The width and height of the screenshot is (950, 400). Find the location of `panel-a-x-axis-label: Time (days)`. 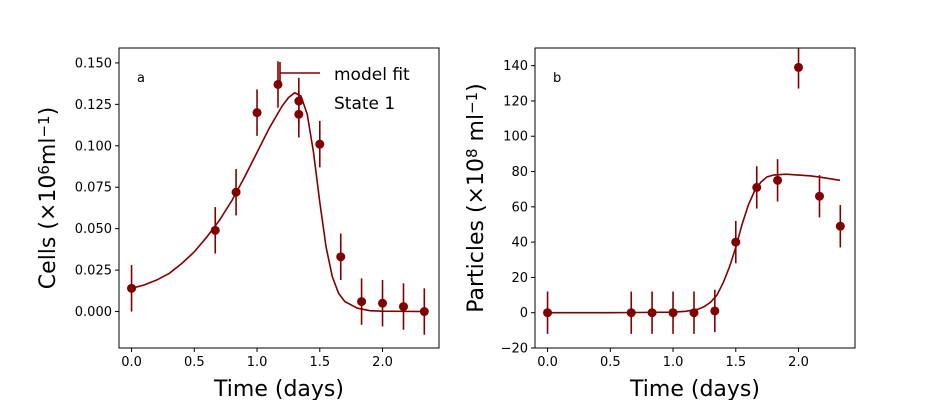

panel-a-x-axis-label: Time (days) is located at coordinates (278, 388).